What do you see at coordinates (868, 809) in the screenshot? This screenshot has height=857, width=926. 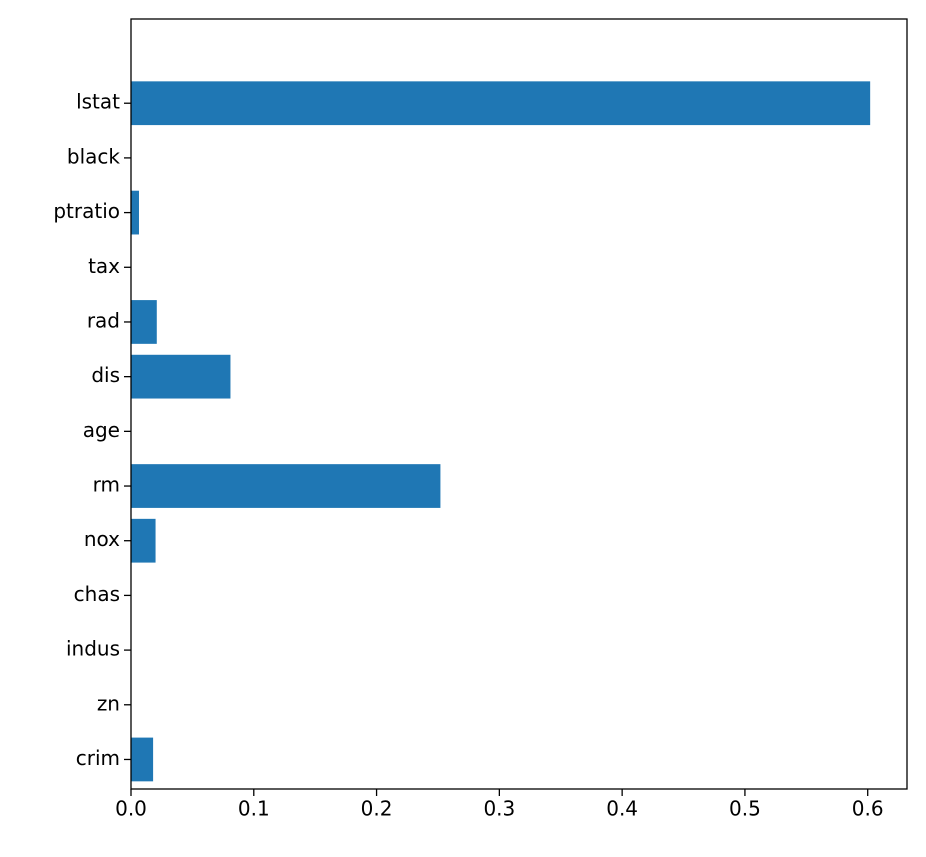 I see `x-tick-label: 0.6` at bounding box center [868, 809].